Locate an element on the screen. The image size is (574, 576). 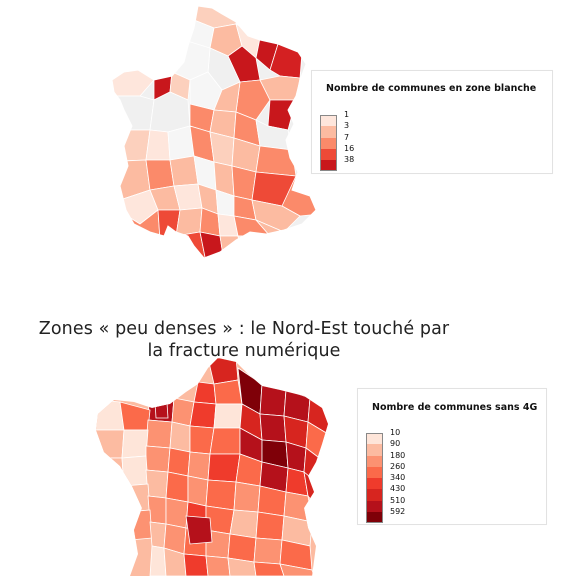
legend-label: 430 is located at coordinates (398, 489).